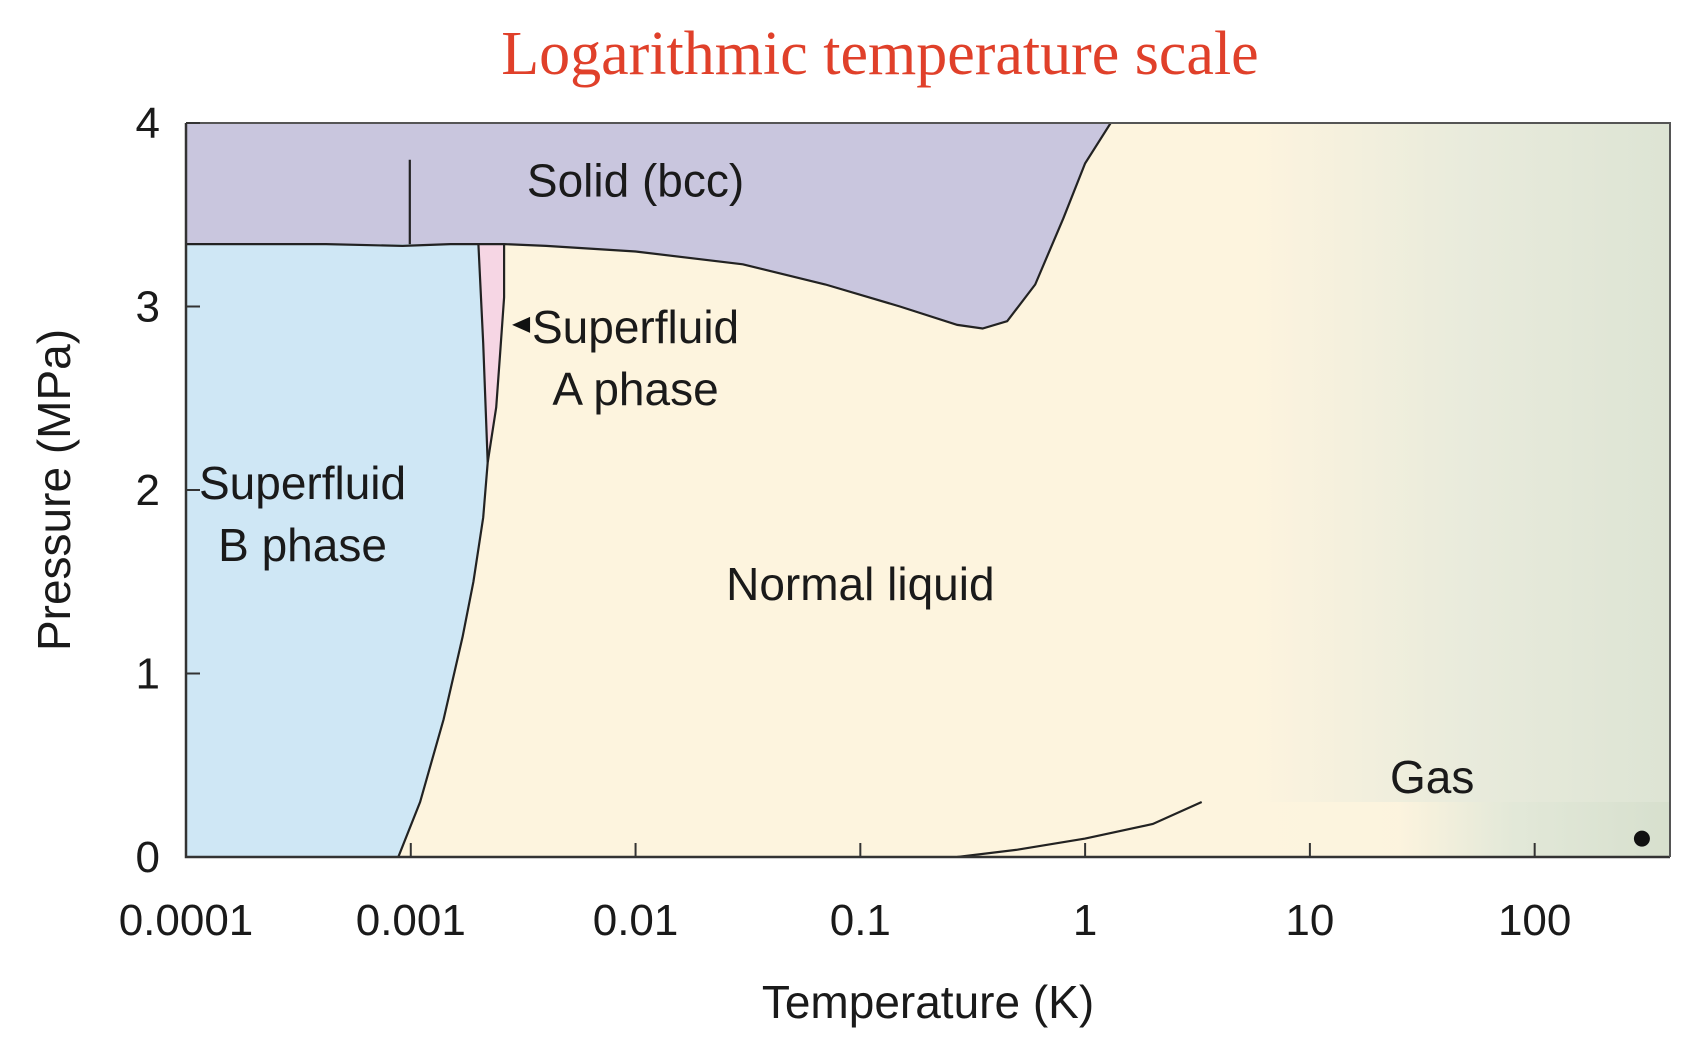  I want to click on chart-title: Logarithmic temperature scale, so click(879, 54).